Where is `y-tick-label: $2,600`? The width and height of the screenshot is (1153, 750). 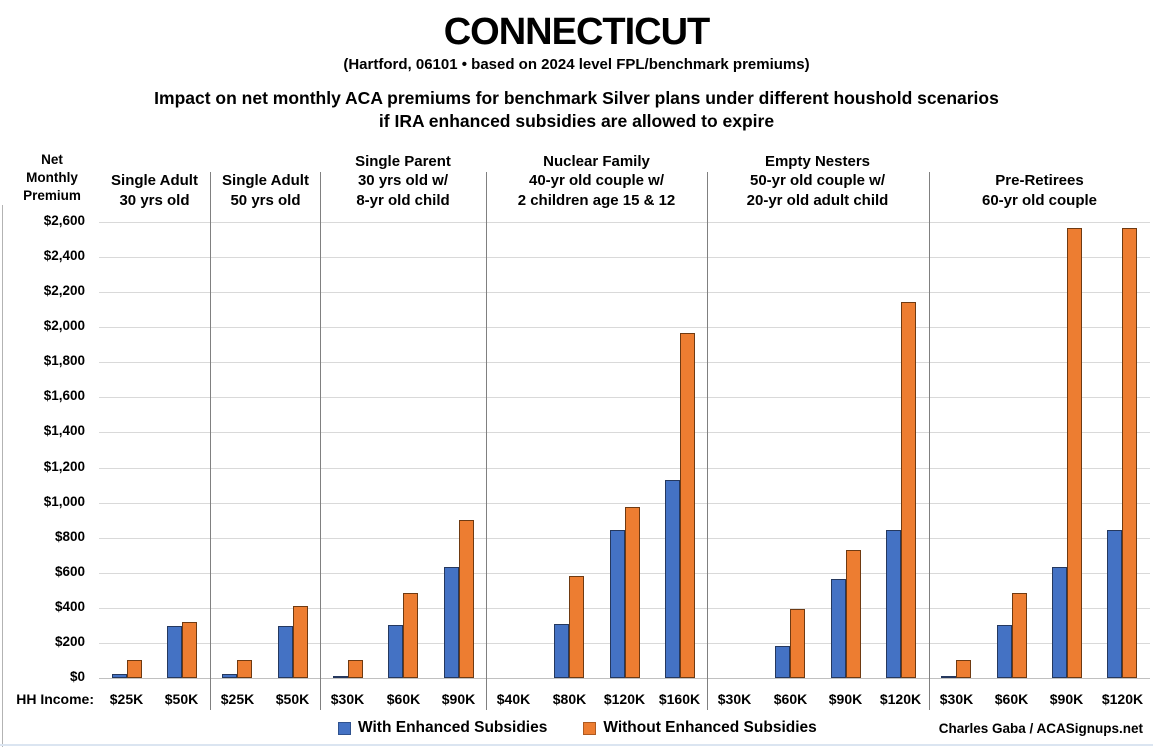 y-tick-label: $2,600 is located at coordinates (64, 220).